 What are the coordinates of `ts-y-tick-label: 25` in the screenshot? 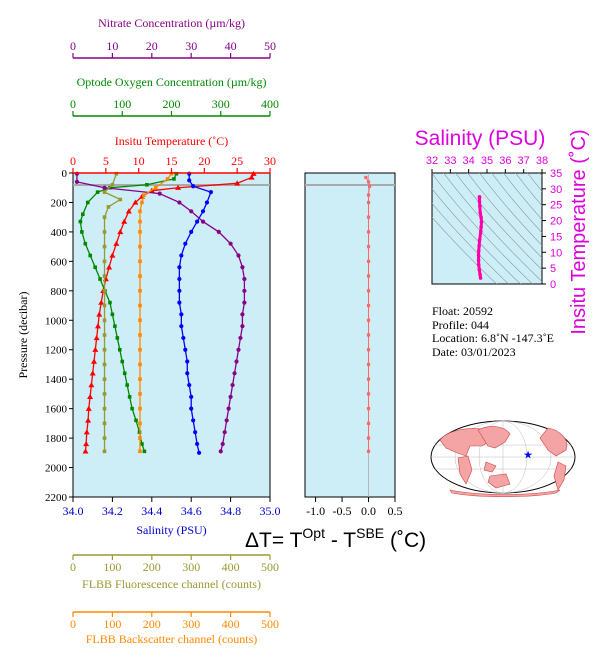 It's located at (556, 206).